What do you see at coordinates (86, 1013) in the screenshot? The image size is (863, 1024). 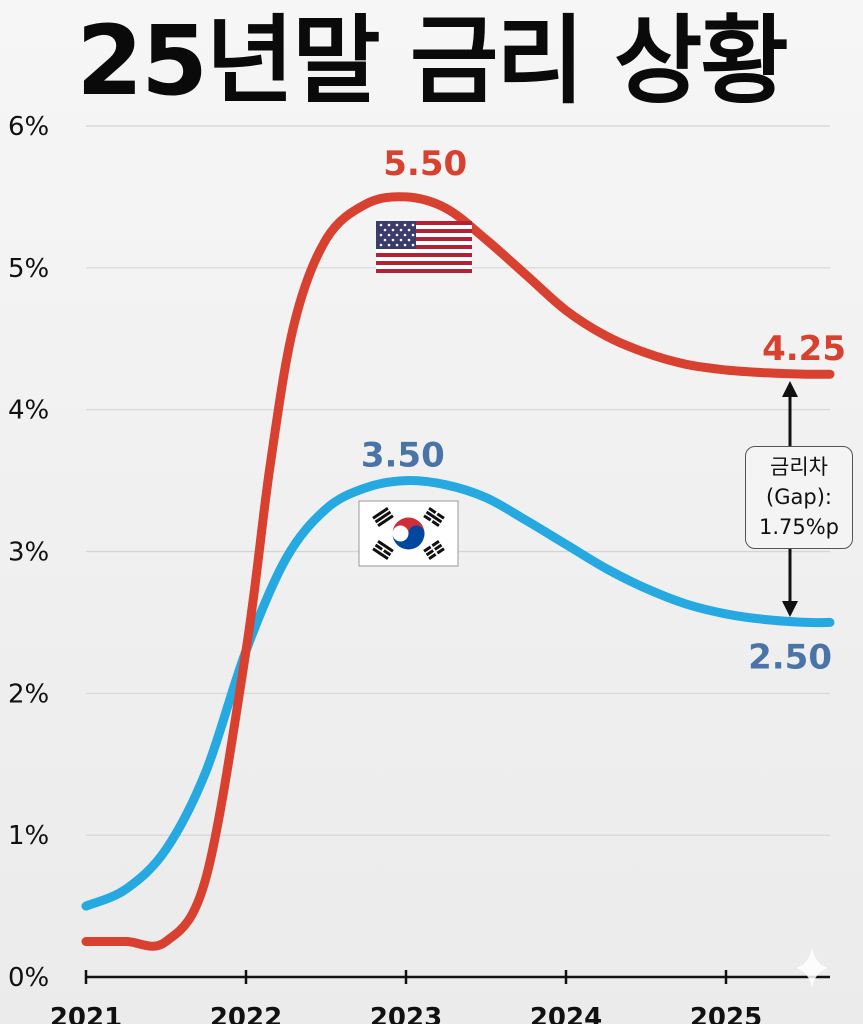 I see `x-tick-label: 2021` at bounding box center [86, 1013].